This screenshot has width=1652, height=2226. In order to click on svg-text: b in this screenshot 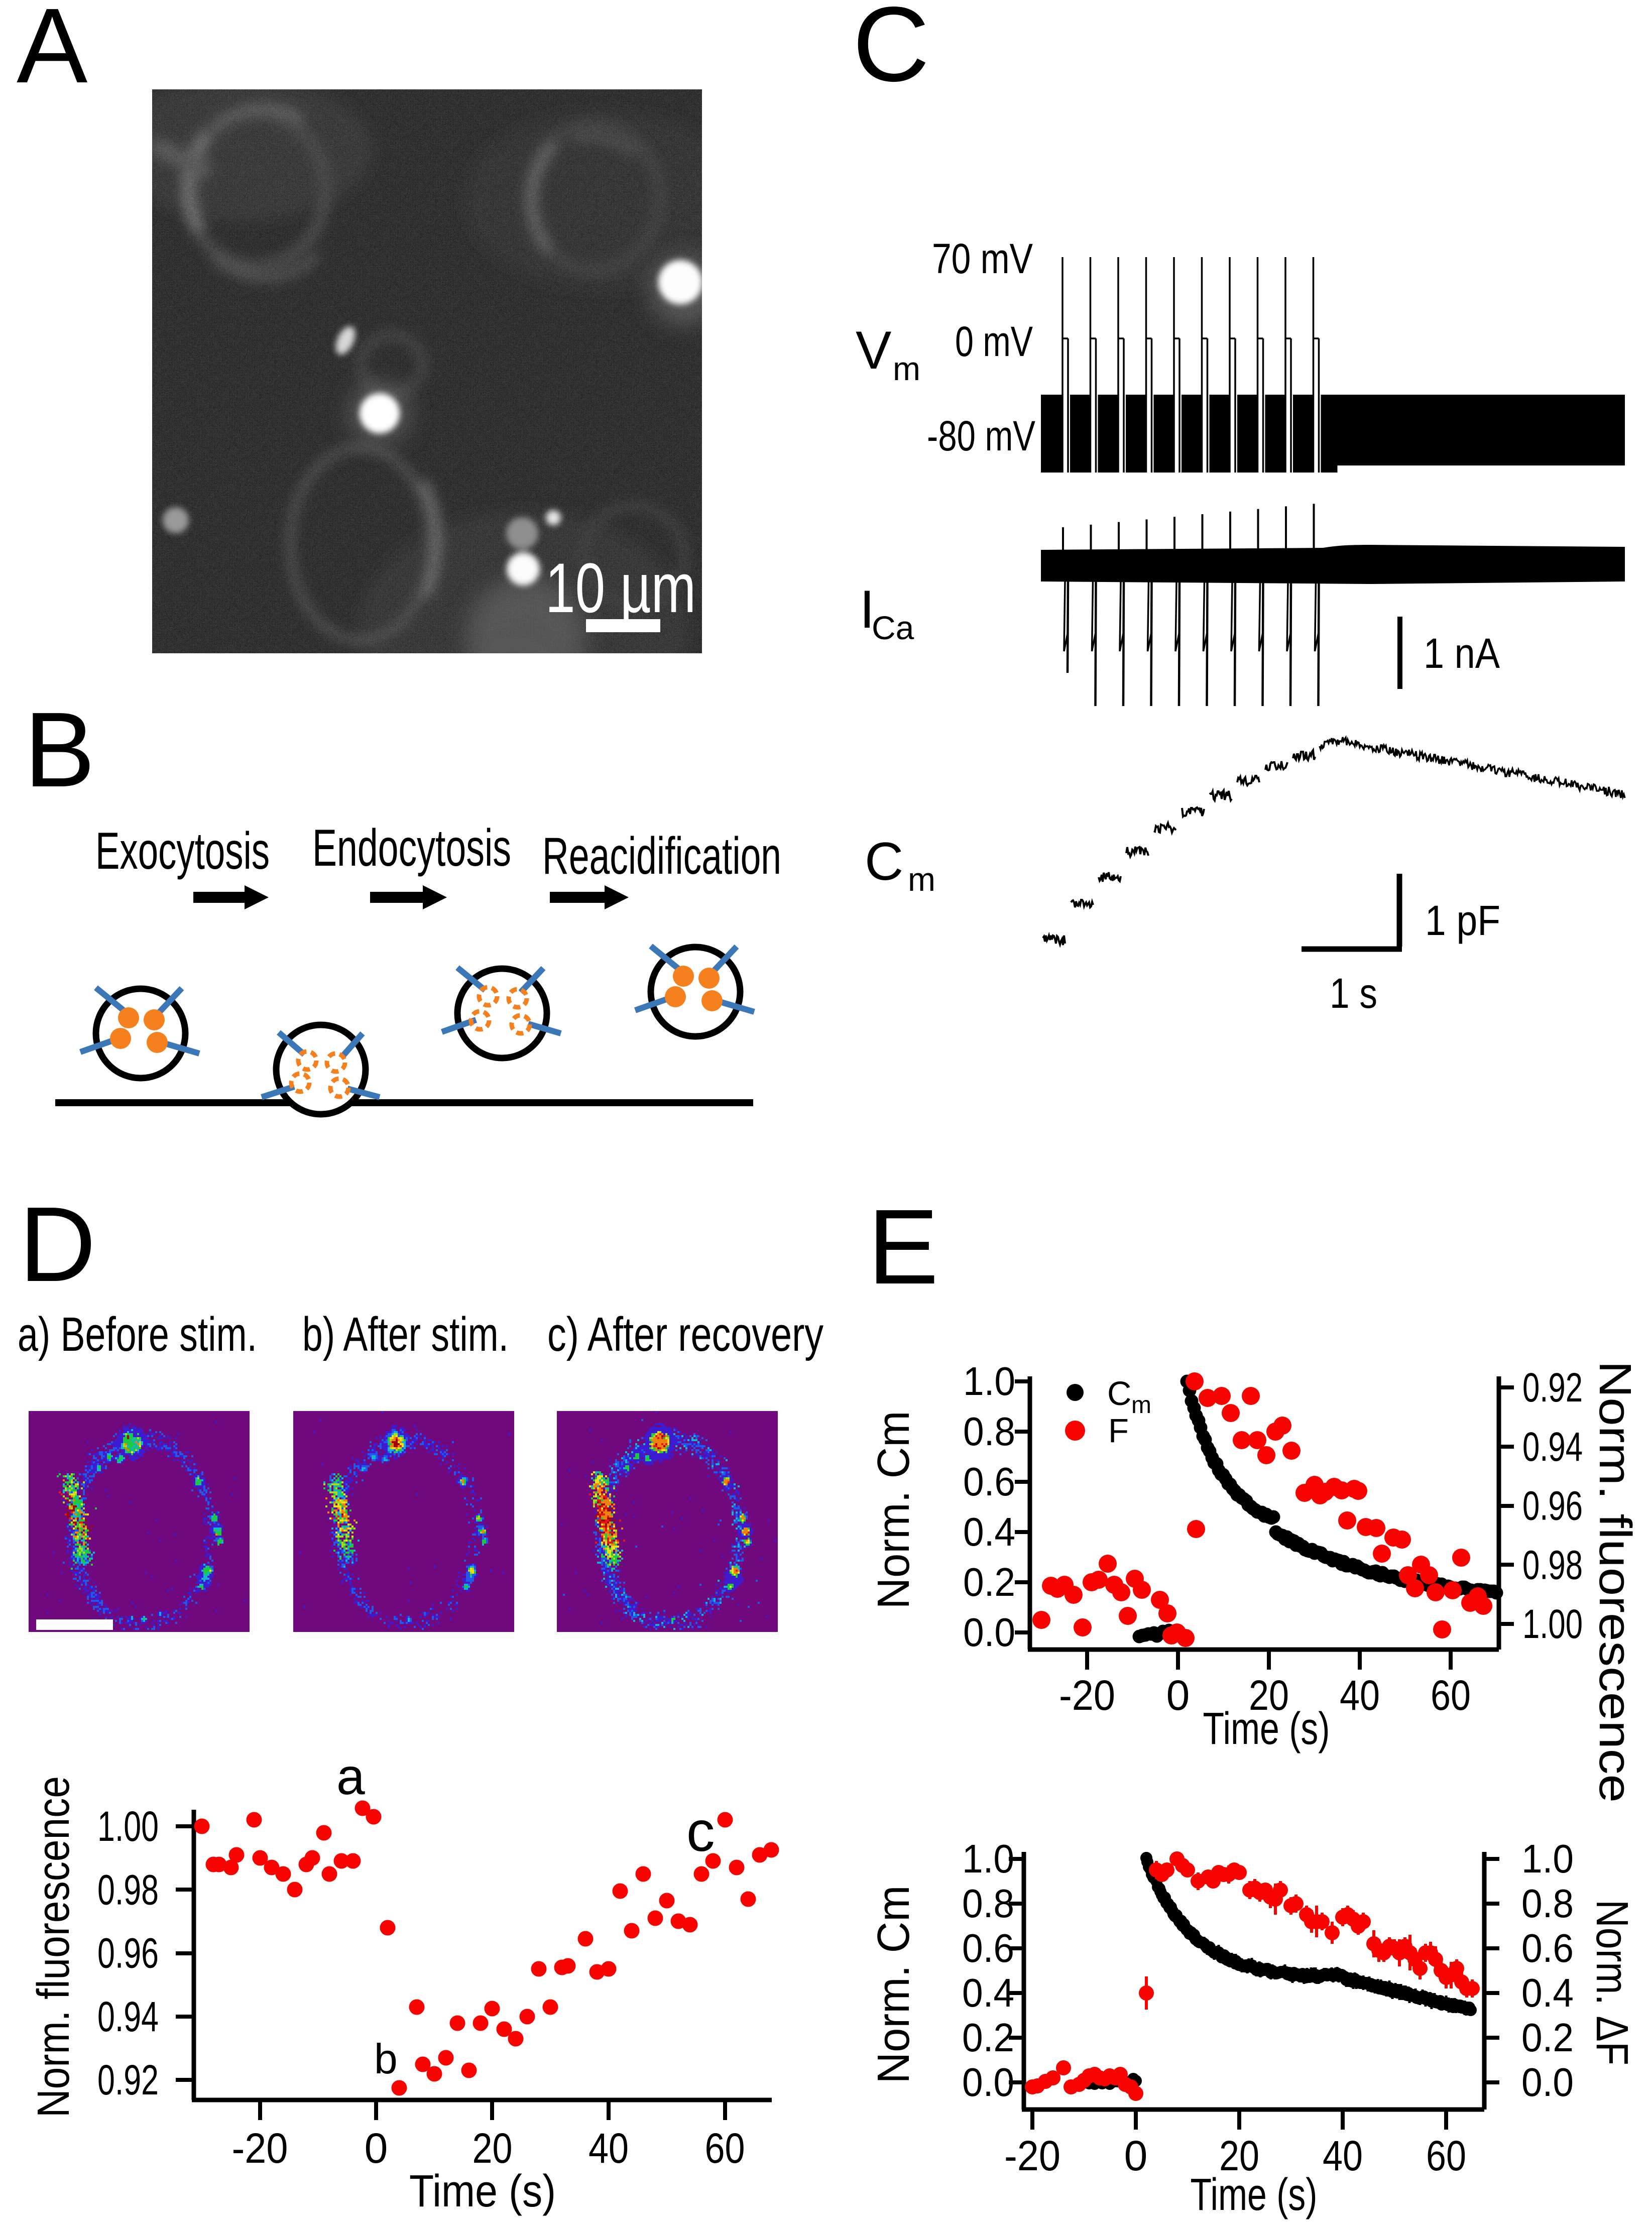, I will do `click(386, 2058)`.